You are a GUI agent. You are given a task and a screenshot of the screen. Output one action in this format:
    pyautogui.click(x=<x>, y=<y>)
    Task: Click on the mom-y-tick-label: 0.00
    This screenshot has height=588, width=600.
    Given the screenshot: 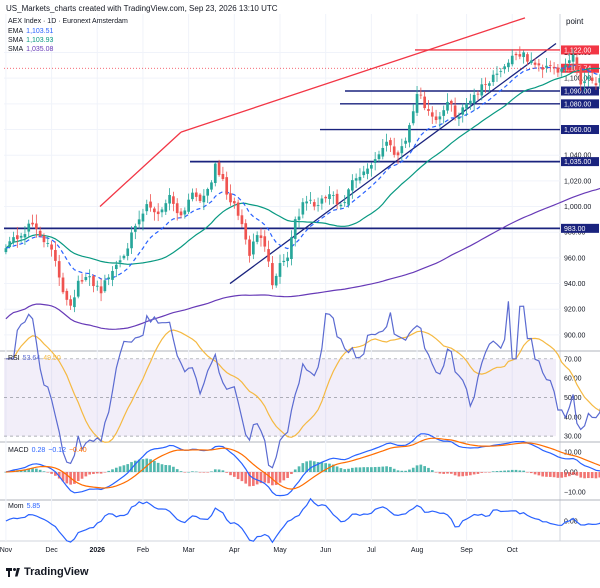 What is the action you would take?
    pyautogui.click(x=571, y=522)
    